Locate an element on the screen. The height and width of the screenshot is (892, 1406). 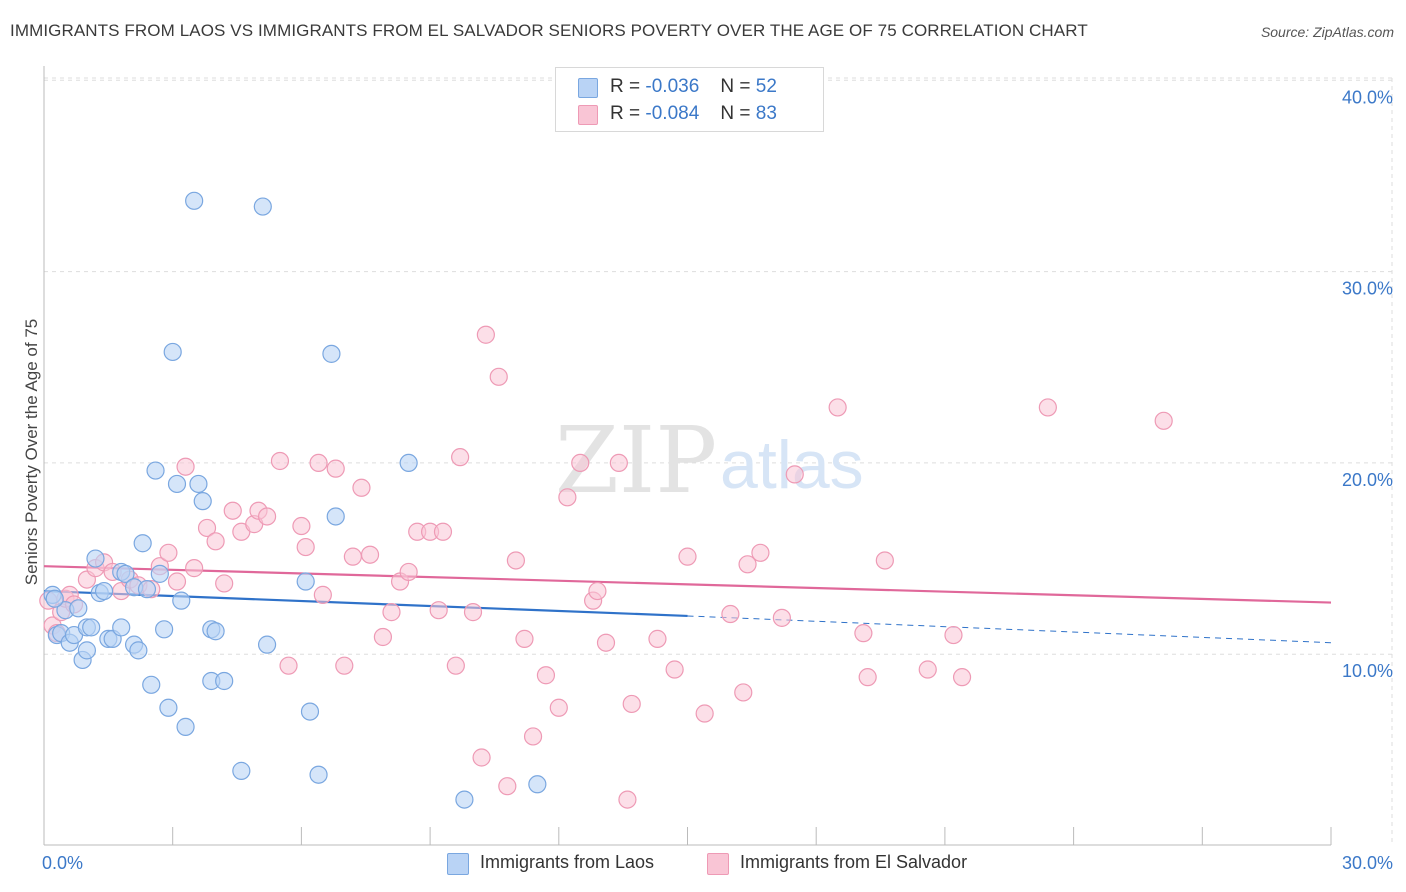
bottom-legend-laos-label: Immigrants from Laos is located at coordinates (567, 862).